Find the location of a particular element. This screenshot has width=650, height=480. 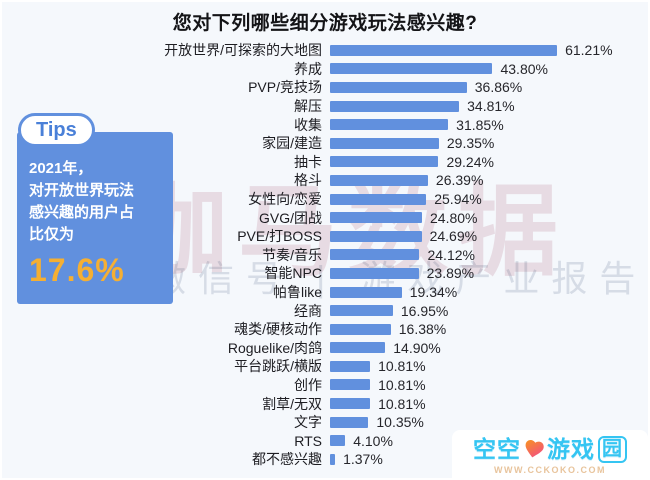

chart-row: 抽卡 29.24% is located at coordinates (306, 162).